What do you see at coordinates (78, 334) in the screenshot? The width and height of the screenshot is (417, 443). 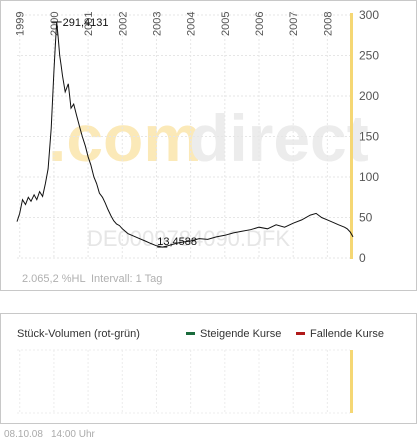 I see `volume-title: Stück-Volumen (rot-grün)` at bounding box center [78, 334].